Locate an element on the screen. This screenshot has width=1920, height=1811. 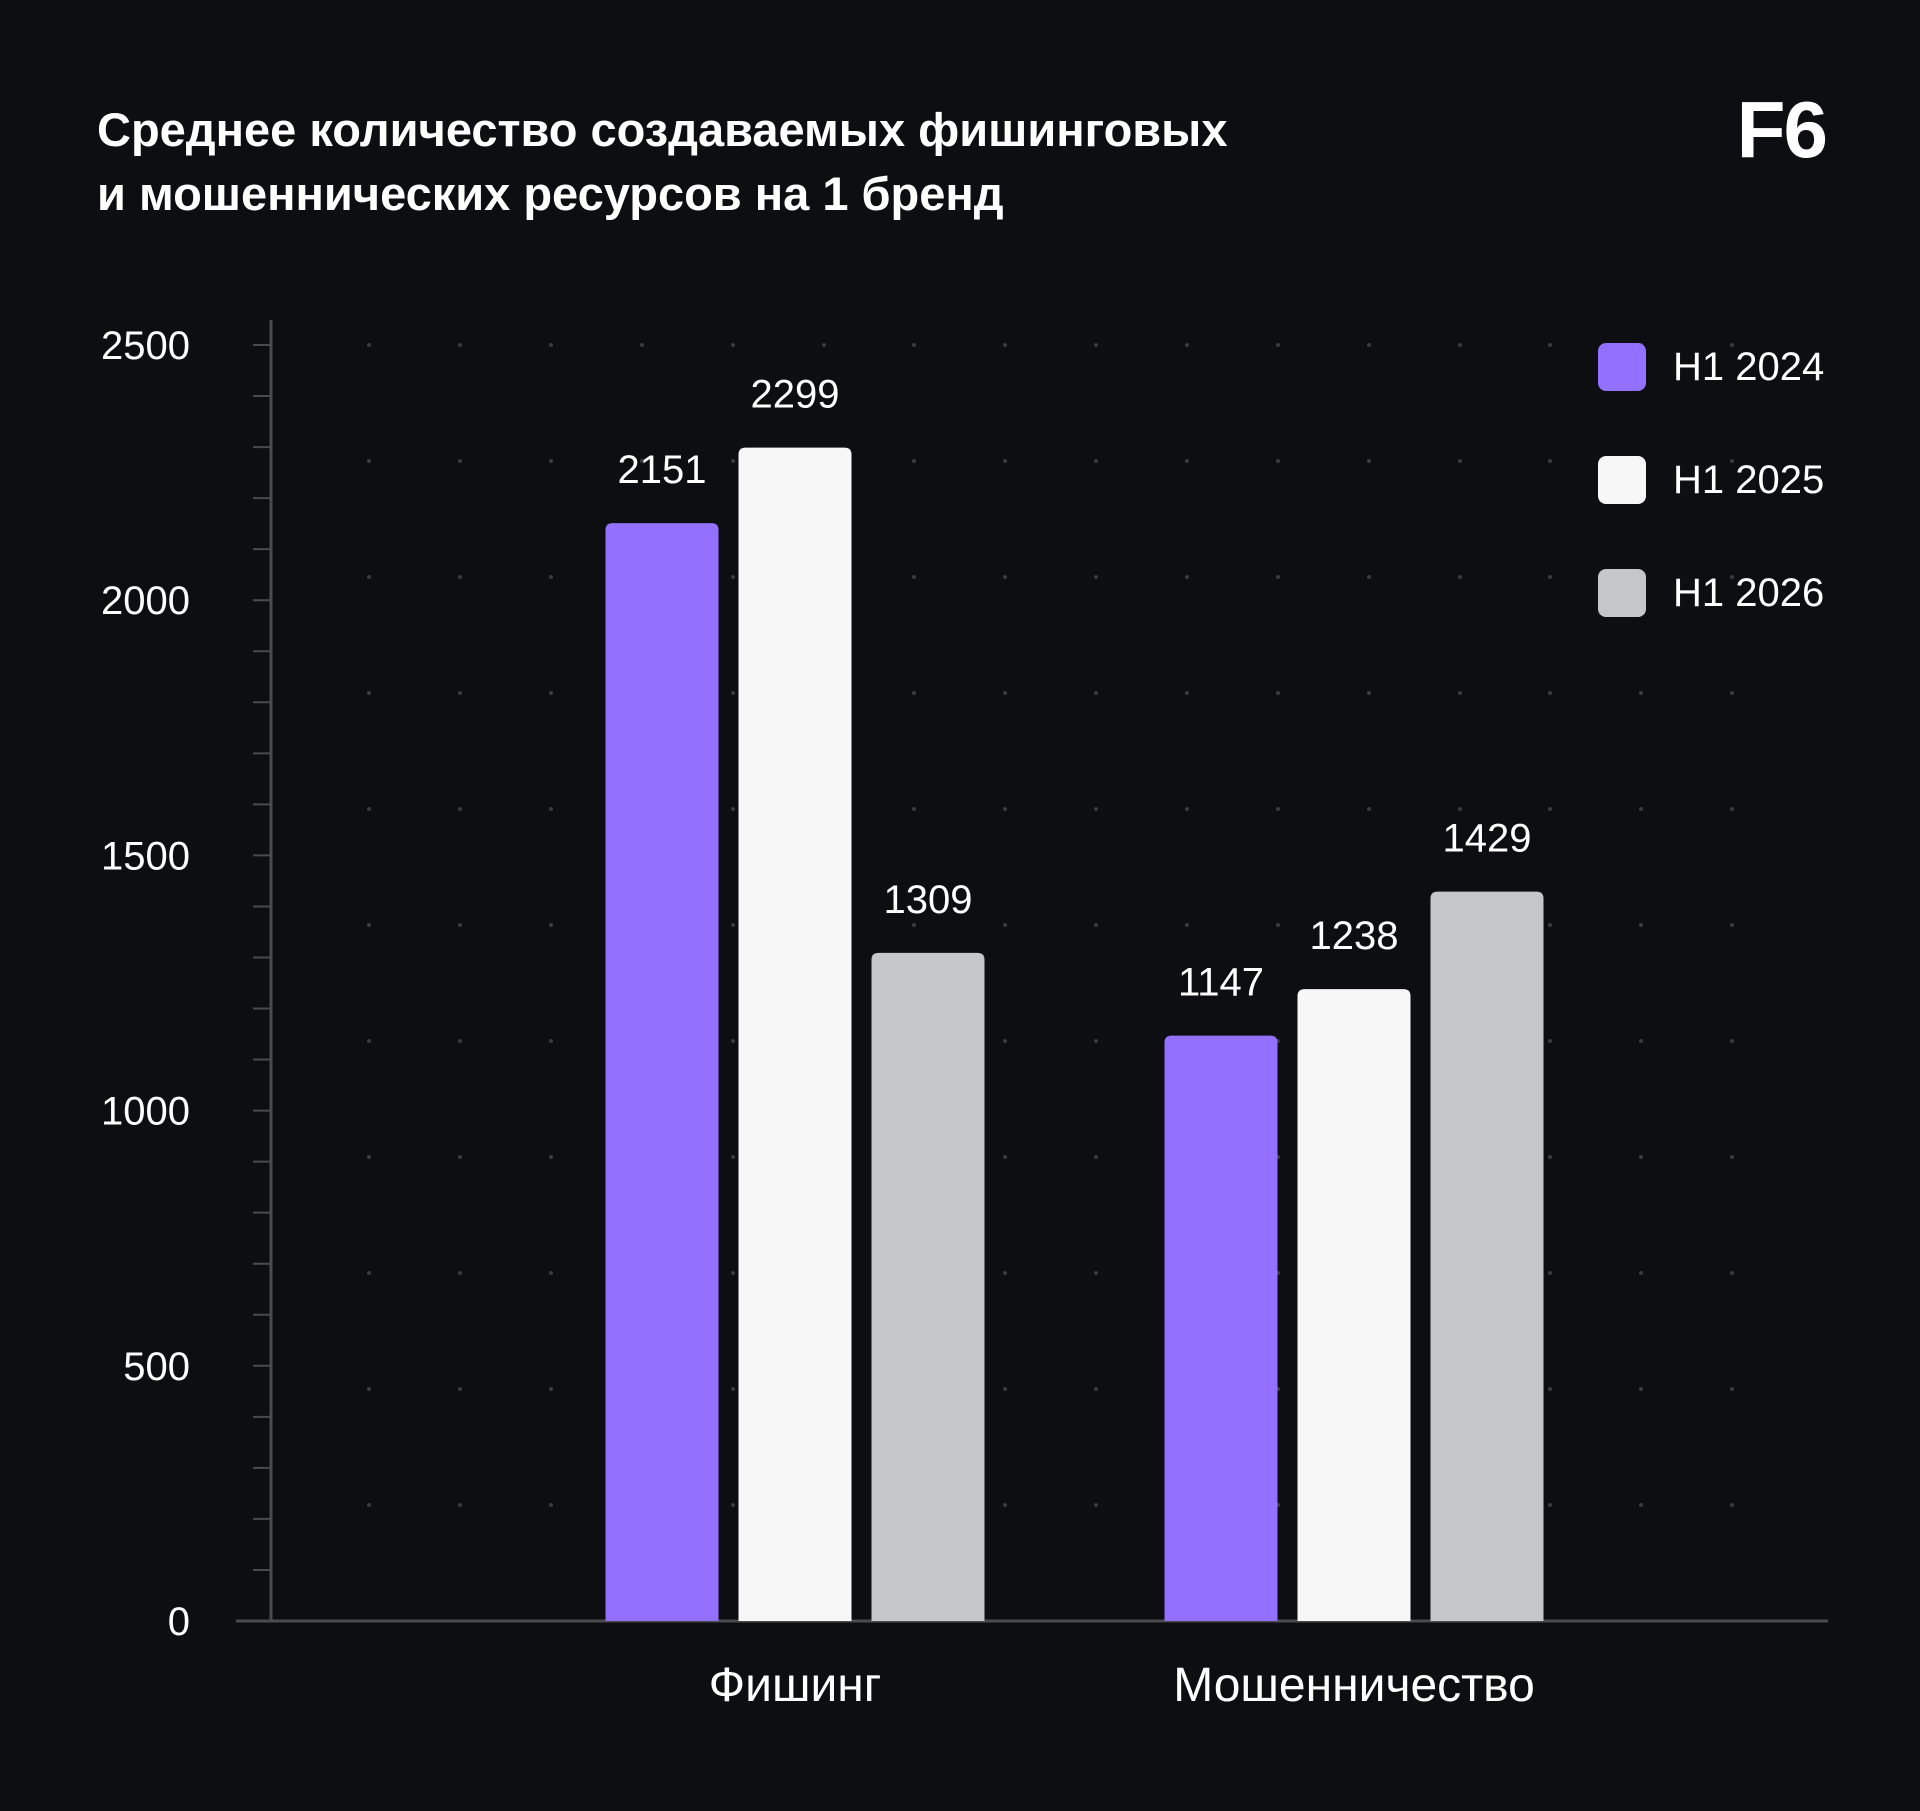
legend-label: H1 2026 is located at coordinates (1749, 592).